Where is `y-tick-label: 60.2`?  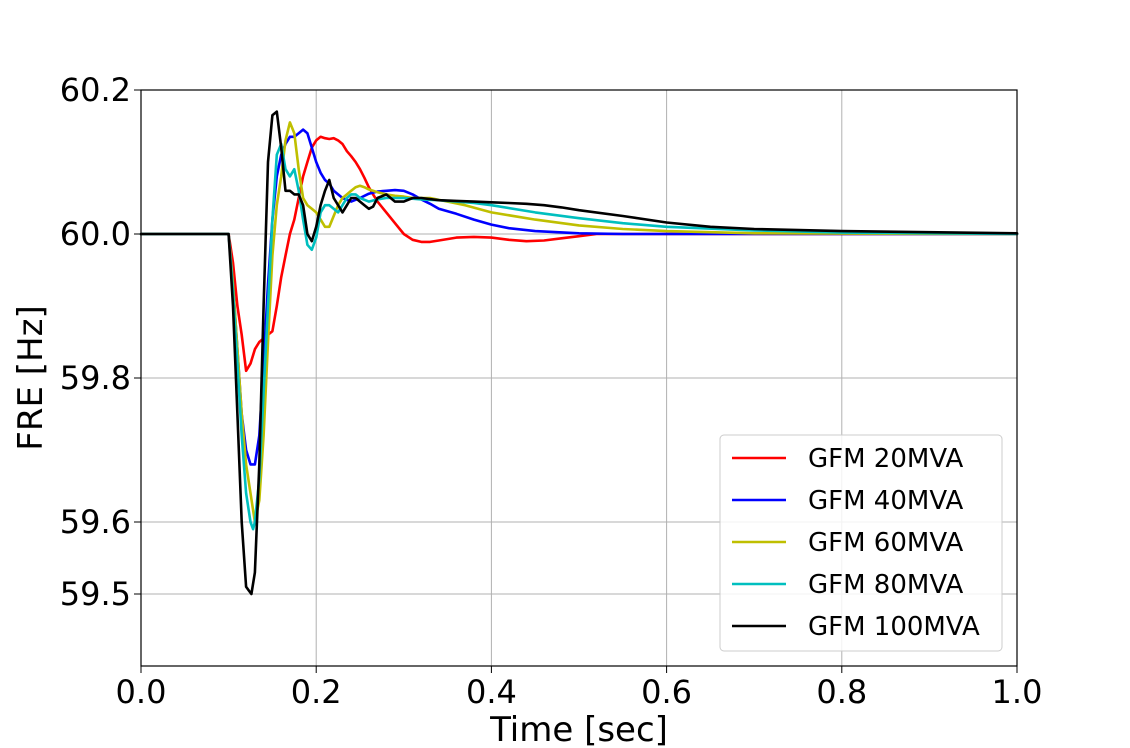 y-tick-label: 60.2 is located at coordinates (95, 90).